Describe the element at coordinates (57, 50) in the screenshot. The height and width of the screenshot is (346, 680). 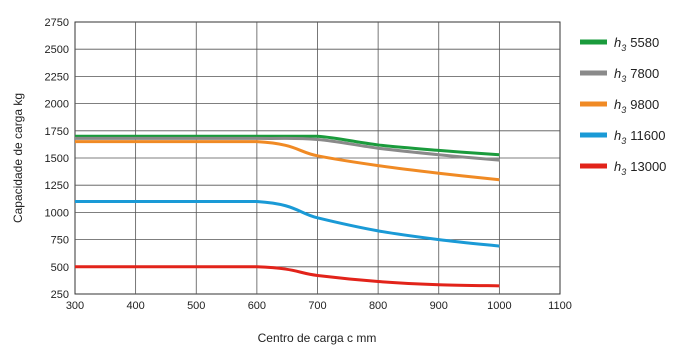
I see `y-tick-label: 2500` at that location.